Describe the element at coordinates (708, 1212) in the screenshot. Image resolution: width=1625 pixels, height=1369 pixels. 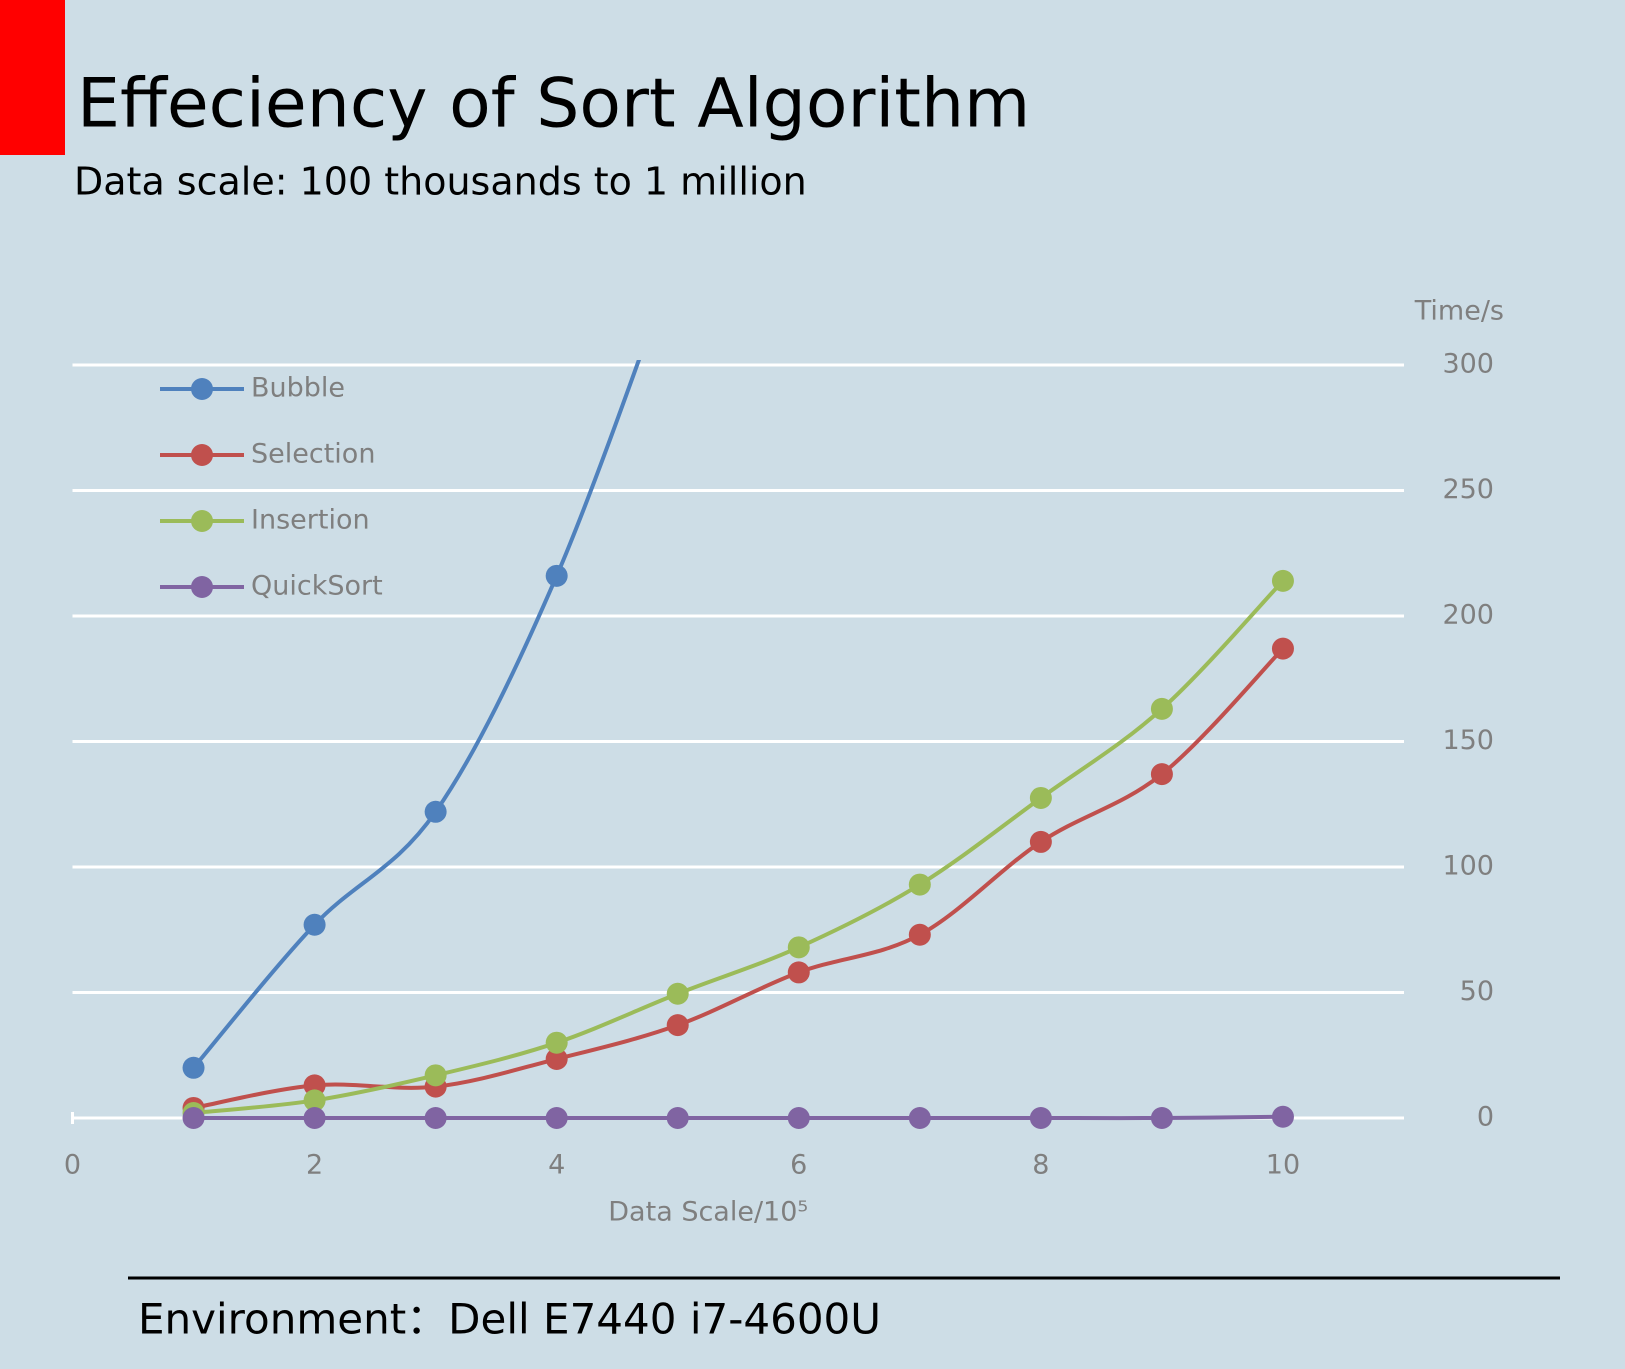
I see `x-axis-label: Data Scale/10⁵` at that location.